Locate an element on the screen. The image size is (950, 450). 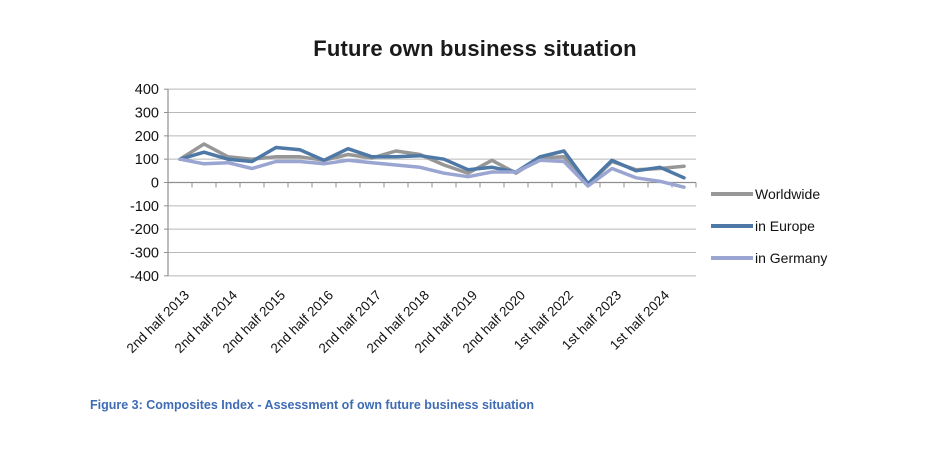
y-tick-label: 0 is located at coordinates (155, 184).